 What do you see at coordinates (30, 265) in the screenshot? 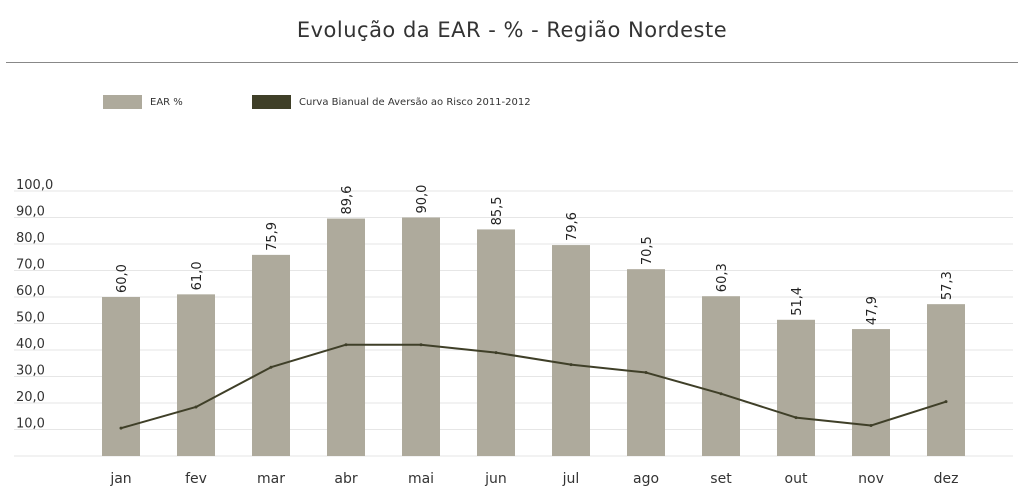
I see `y-tick-label: 70,0` at bounding box center [30, 265].